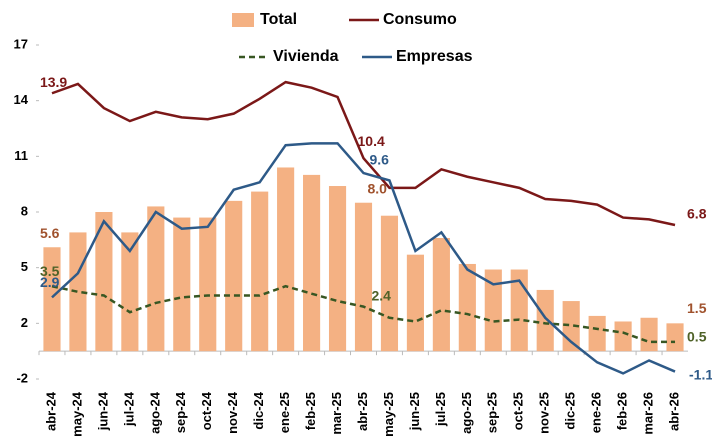  Describe the element at coordinates (243, 20) in the screenshot. I see `legend-swatch` at that location.